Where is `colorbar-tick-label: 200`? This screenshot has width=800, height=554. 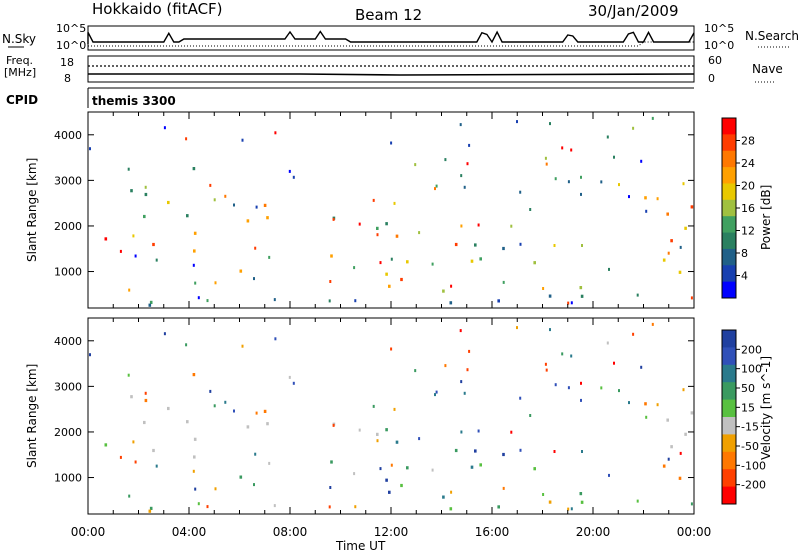
colorbar-tick-label: 200 is located at coordinates (751, 349).